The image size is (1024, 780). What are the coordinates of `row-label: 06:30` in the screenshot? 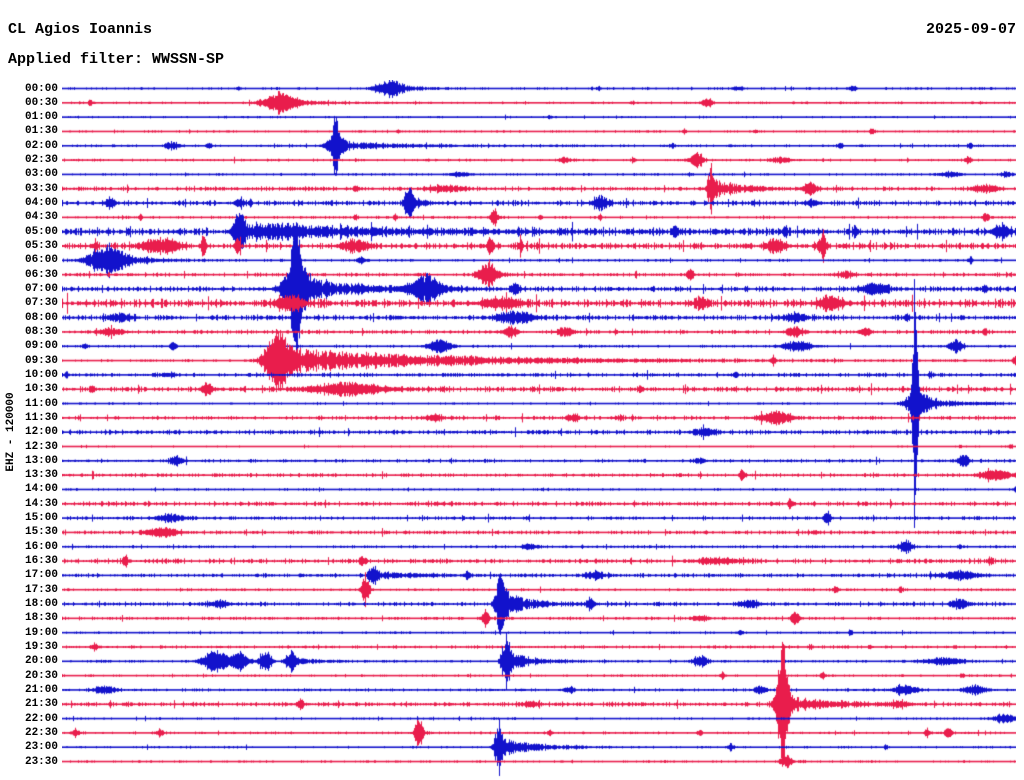 It's located at (41, 274).